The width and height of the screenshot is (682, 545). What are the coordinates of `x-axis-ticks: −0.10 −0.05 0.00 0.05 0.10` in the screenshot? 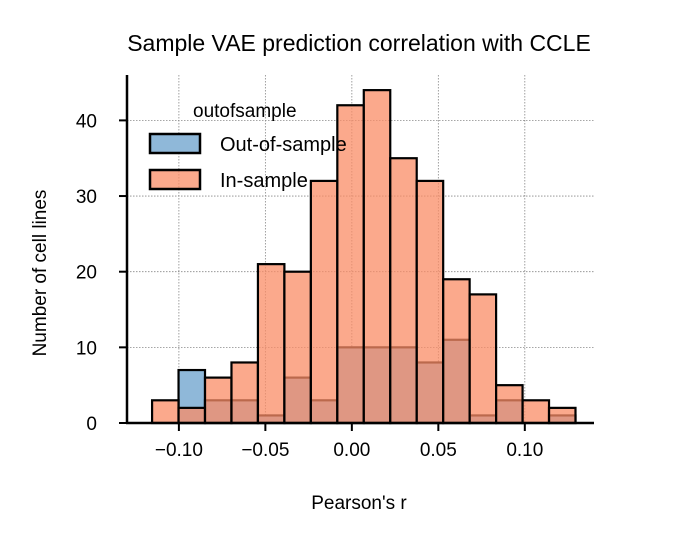 It's located at (349, 442).